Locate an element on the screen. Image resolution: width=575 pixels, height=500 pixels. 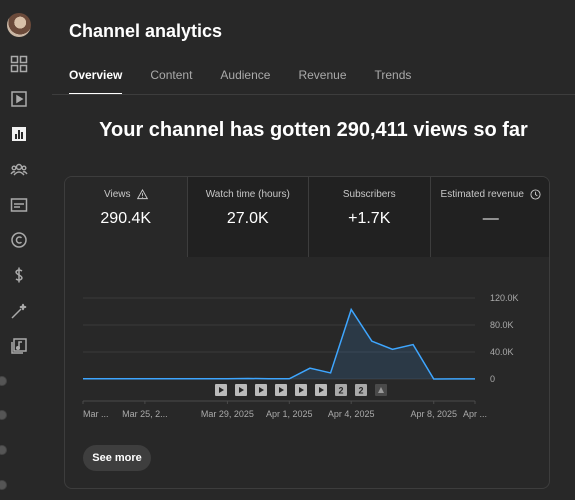
tab-overview: Overview is located at coordinates (96, 81).